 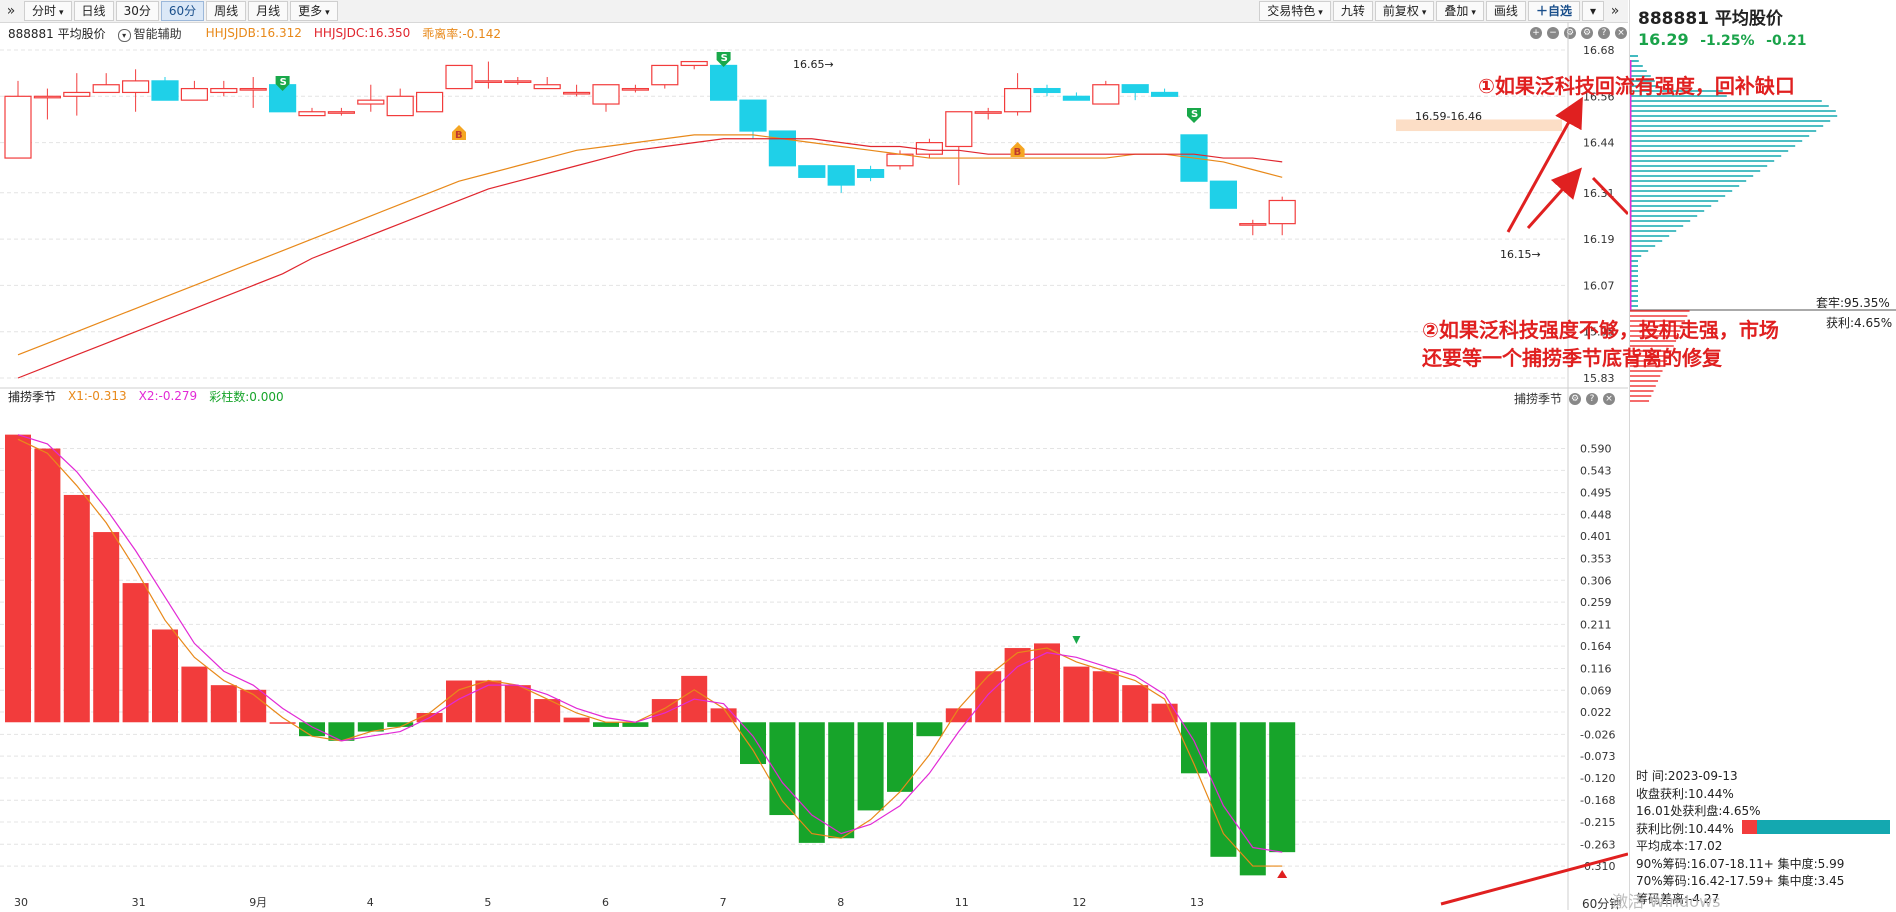 I want to click on tab-more: 更多 ▾, so click(x=314, y=11).